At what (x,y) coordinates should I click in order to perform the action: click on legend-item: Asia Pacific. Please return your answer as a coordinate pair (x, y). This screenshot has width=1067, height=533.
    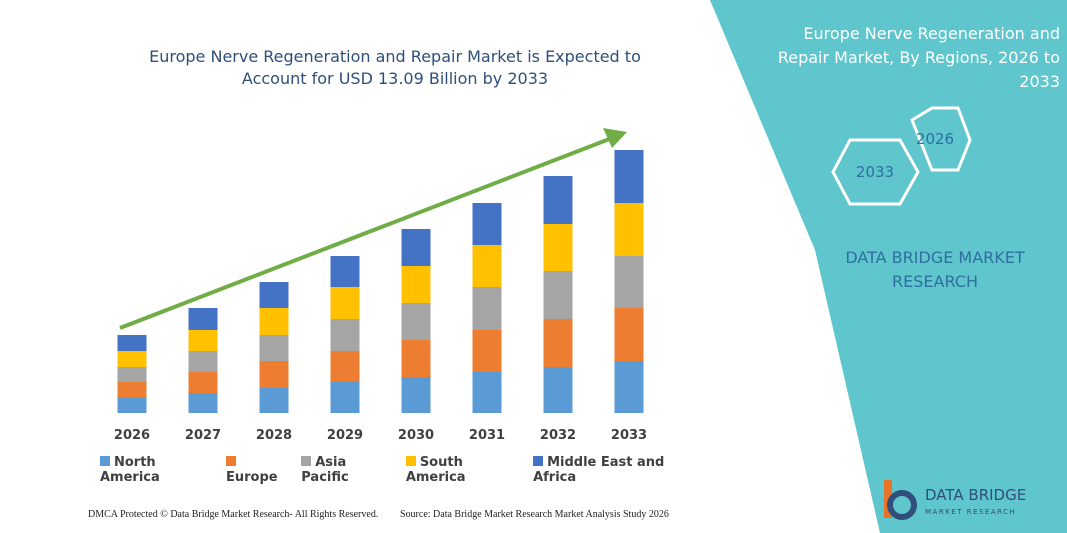
    Looking at the image, I should click on (346, 470).